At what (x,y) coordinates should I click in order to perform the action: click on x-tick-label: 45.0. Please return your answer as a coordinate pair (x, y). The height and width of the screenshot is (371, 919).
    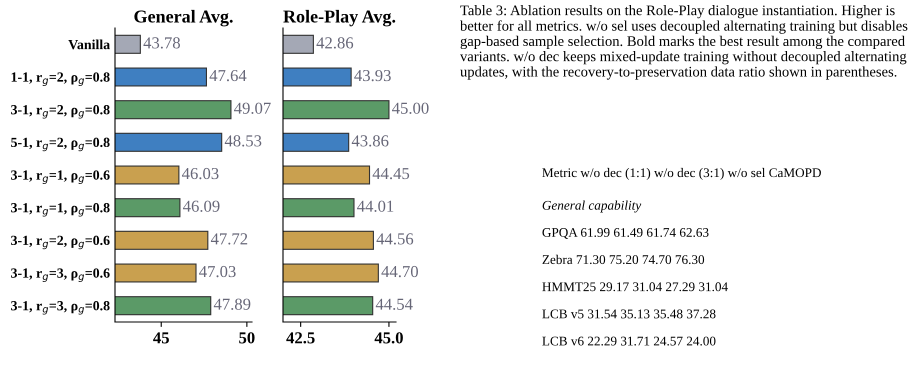
    Looking at the image, I should click on (388, 338).